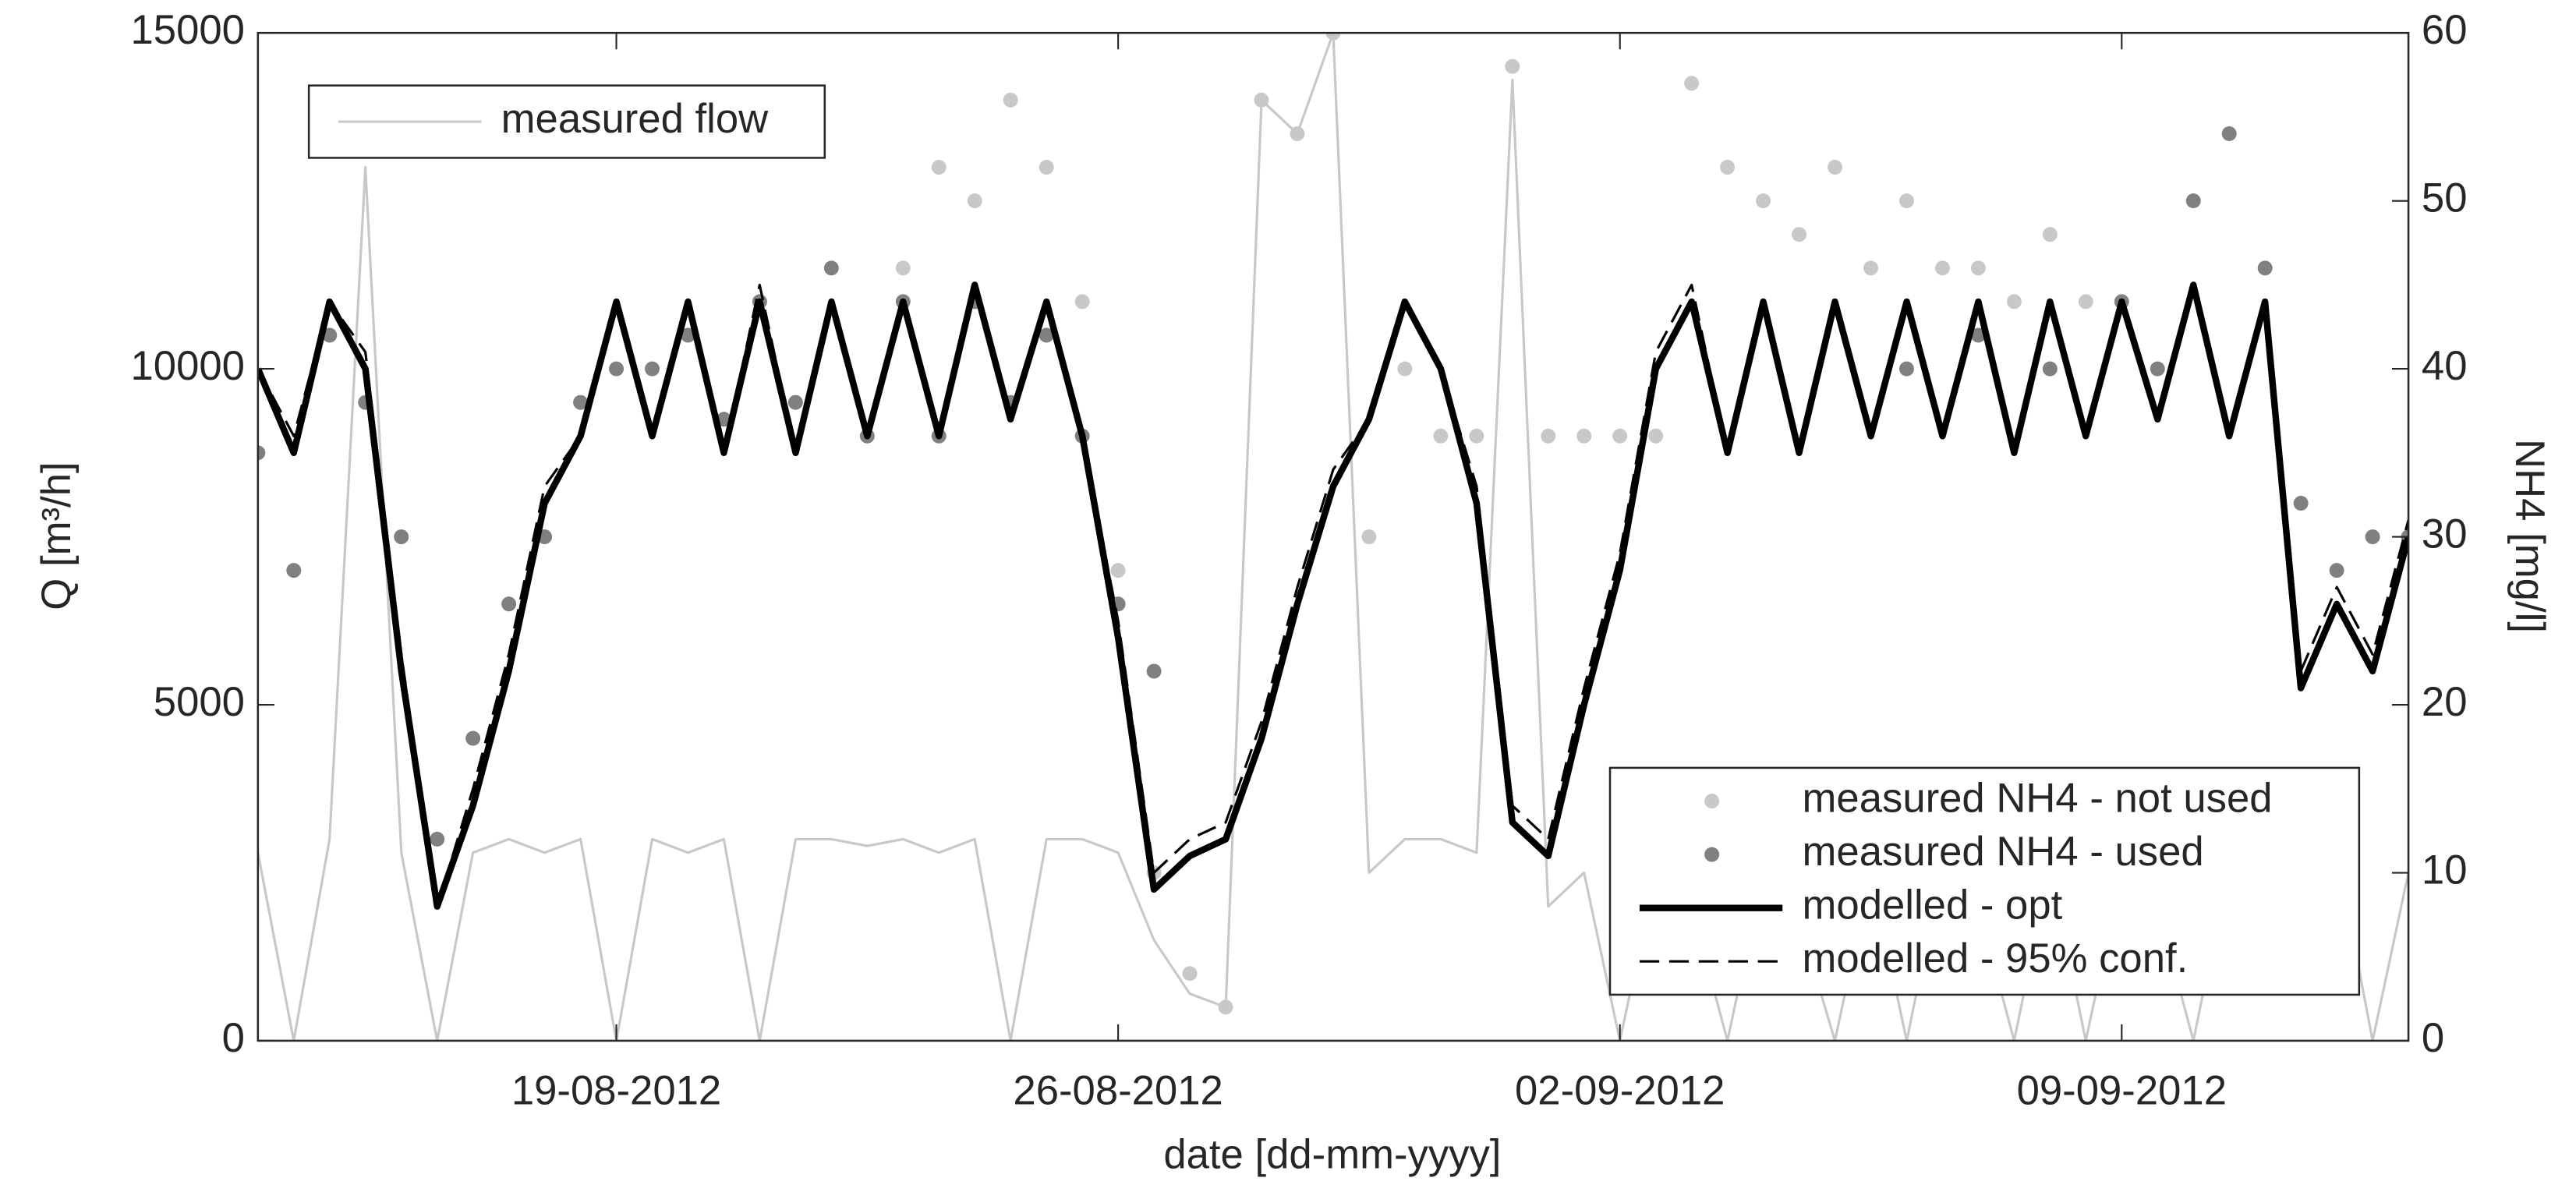  What do you see at coordinates (233, 1038) in the screenshot?
I see `y-tick-label: 0` at bounding box center [233, 1038].